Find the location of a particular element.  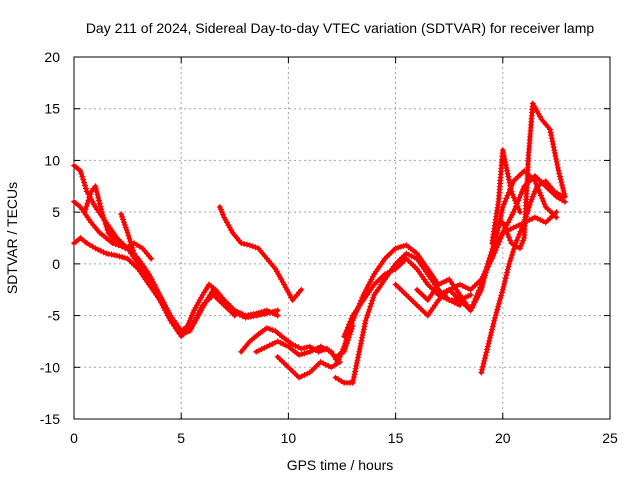

x-tick-label: 15 is located at coordinates (396, 438).